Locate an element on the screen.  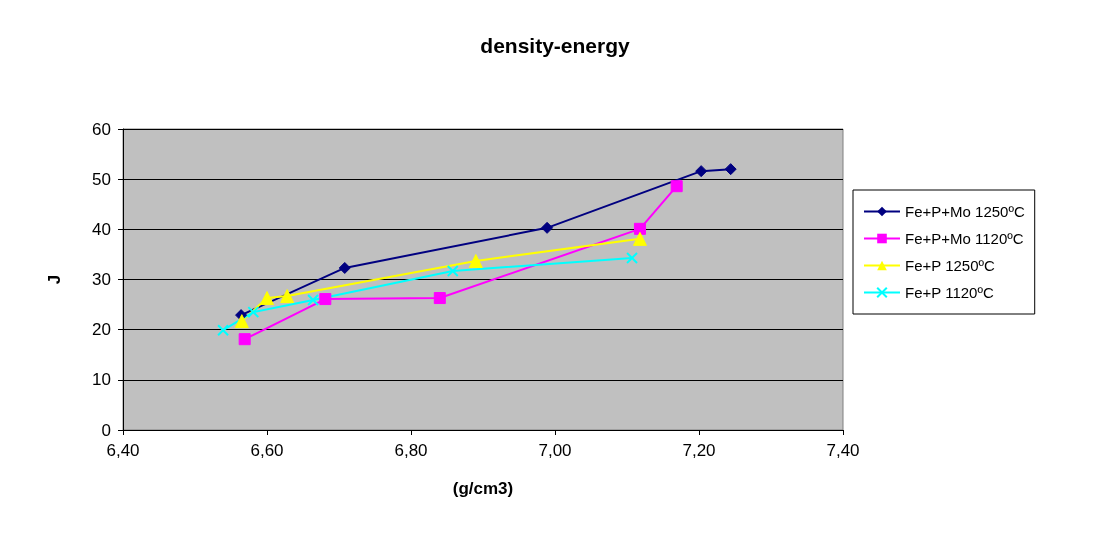
y-tick-label: 40 is located at coordinates (101, 229).